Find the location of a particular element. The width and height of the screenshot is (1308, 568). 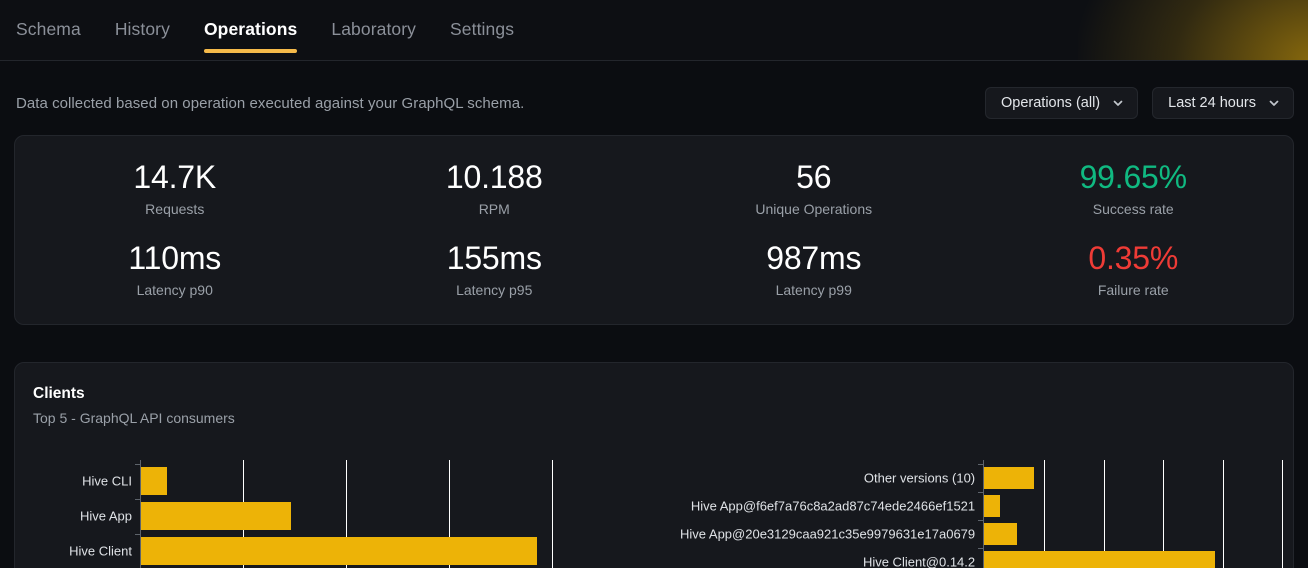

time-range-filter-dropdown: Last 24 hours is located at coordinates (1223, 103).